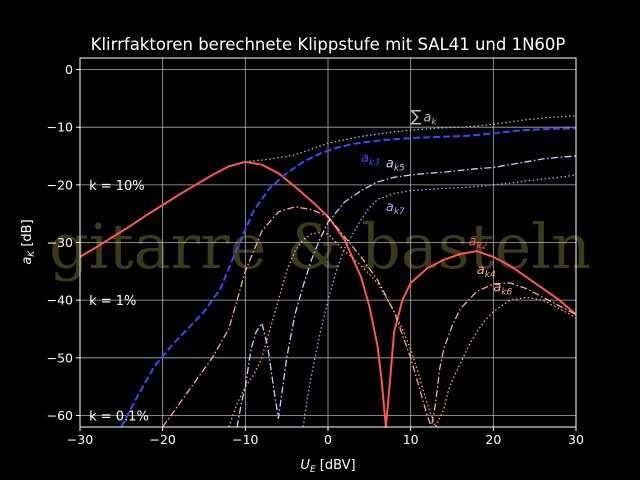 This screenshot has width=640, height=480. Describe the element at coordinates (411, 139) in the screenshot. I see `series-line` at that location.